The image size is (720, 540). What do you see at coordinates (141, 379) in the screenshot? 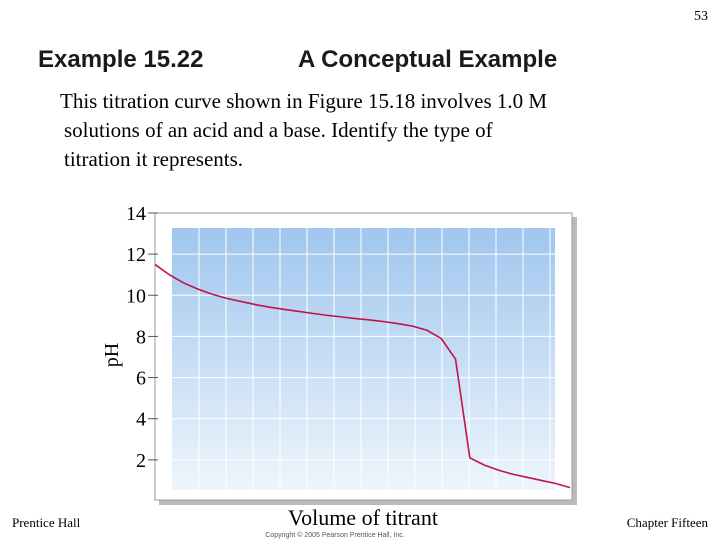
I see `y-tick-label: 6` at bounding box center [141, 379].